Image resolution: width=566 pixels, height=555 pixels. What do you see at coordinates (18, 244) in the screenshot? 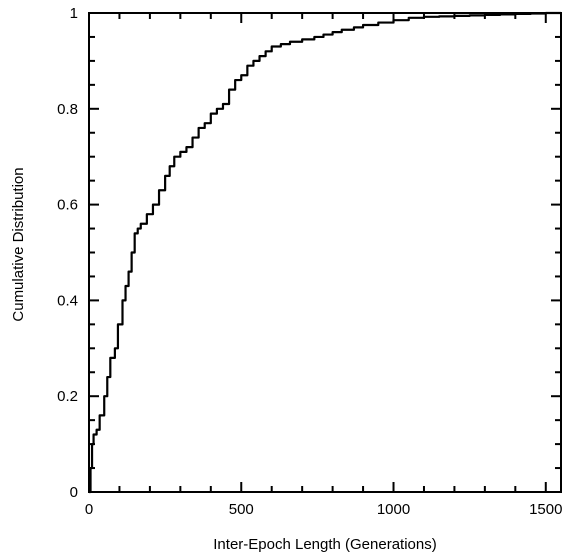
I see `y-axis-label: Cumulative Distribution` at bounding box center [18, 244].